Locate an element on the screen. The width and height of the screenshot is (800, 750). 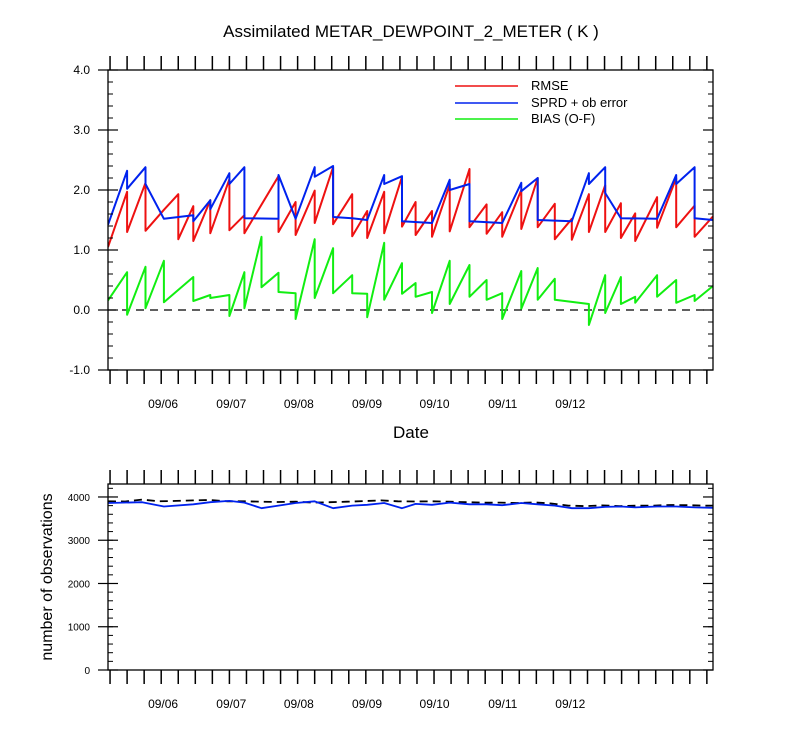
y-tick-label: 0 is located at coordinates (87, 671).